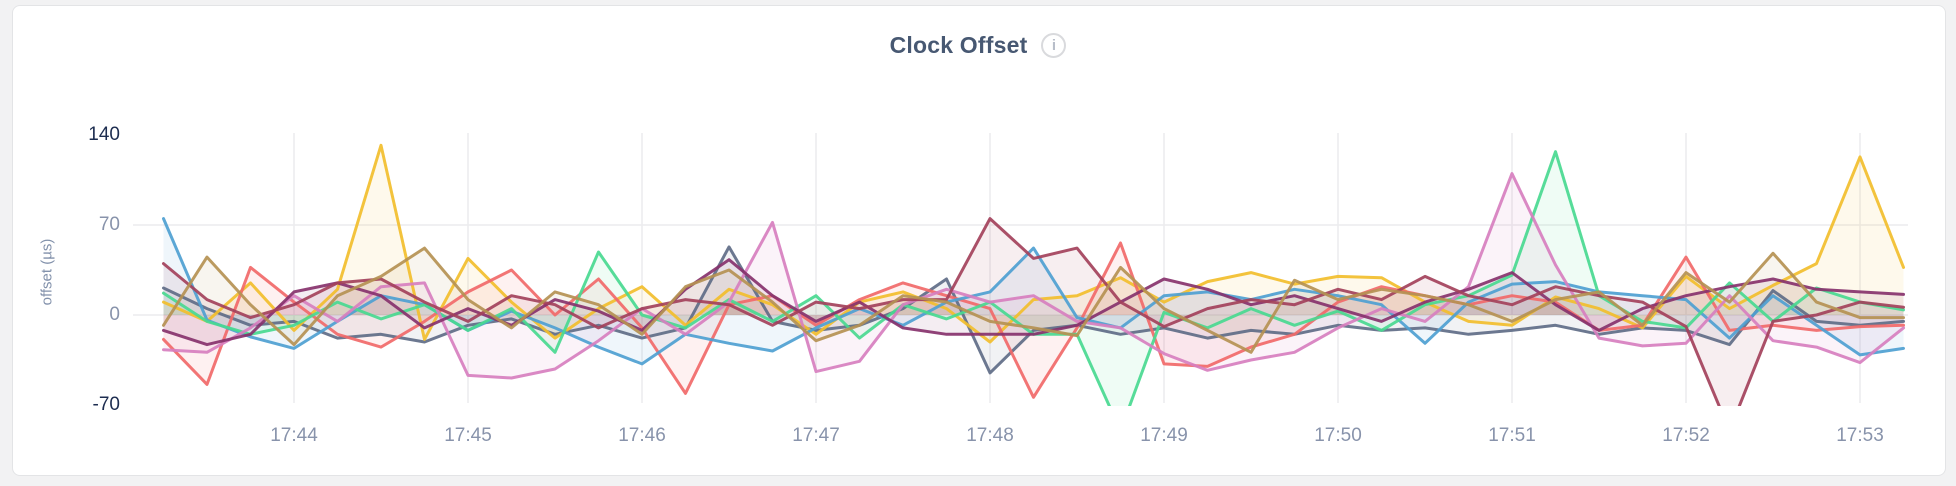 The image size is (1956, 486). Describe the element at coordinates (1512, 435) in the screenshot. I see `x-tick-label: 17:51` at that location.